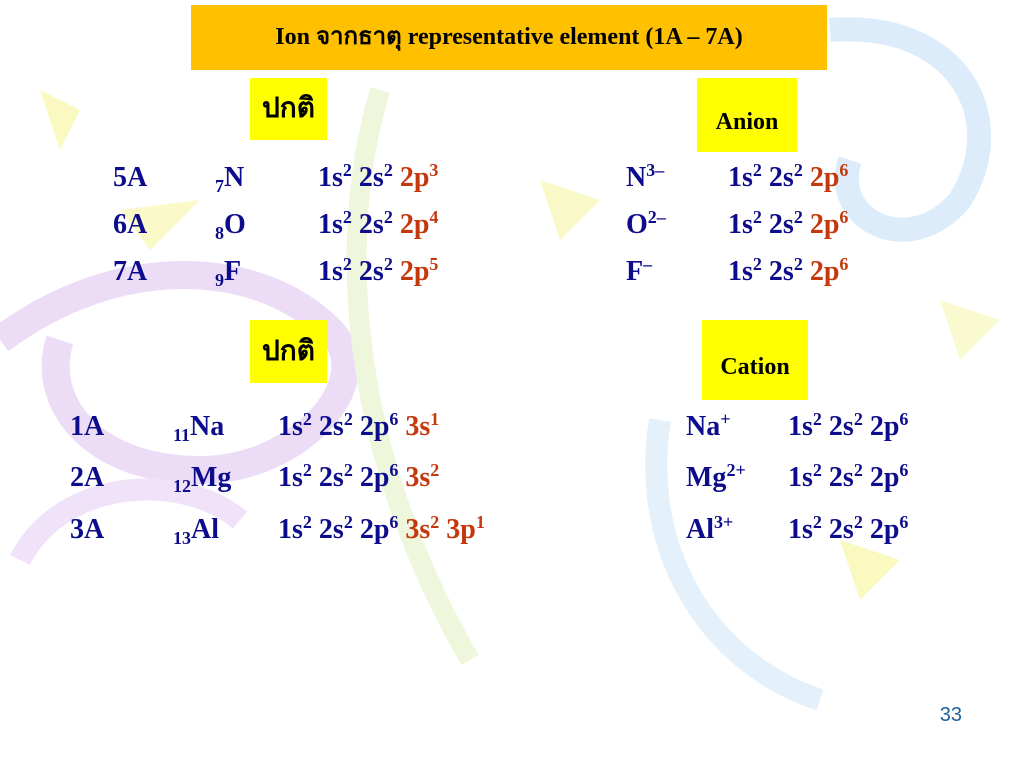 This screenshot has width=1024, height=768. I want to click on ion: Mg2+, so click(716, 478).